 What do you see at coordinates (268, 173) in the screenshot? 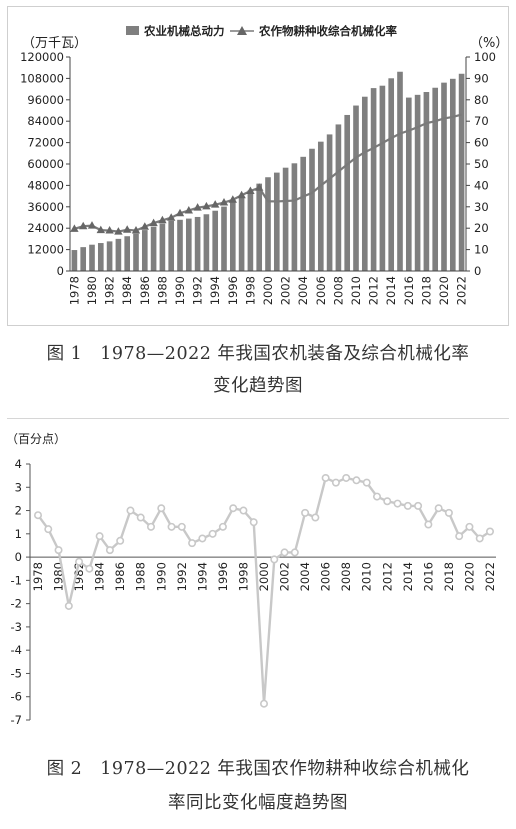
I see `rate-line` at bounding box center [268, 173].